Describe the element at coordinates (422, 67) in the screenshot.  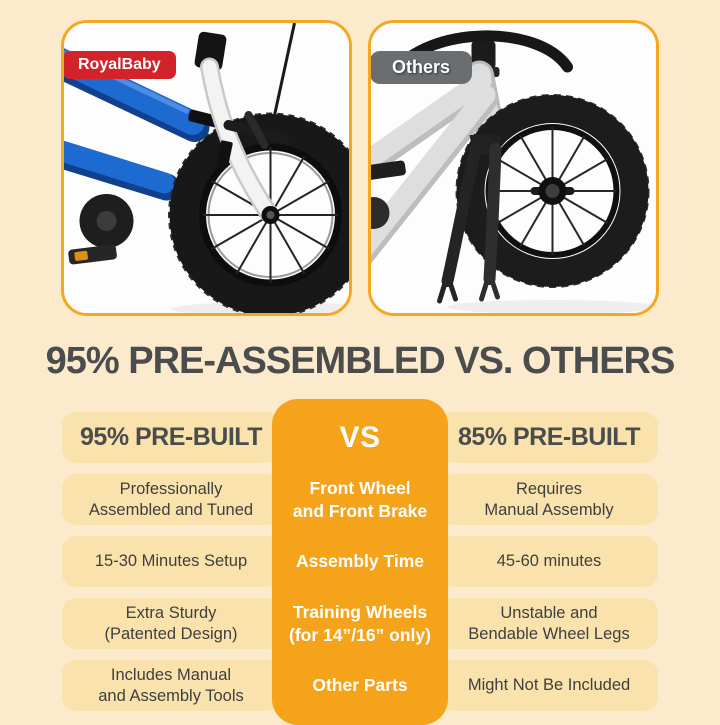
I see `others-badge: Others` at that location.